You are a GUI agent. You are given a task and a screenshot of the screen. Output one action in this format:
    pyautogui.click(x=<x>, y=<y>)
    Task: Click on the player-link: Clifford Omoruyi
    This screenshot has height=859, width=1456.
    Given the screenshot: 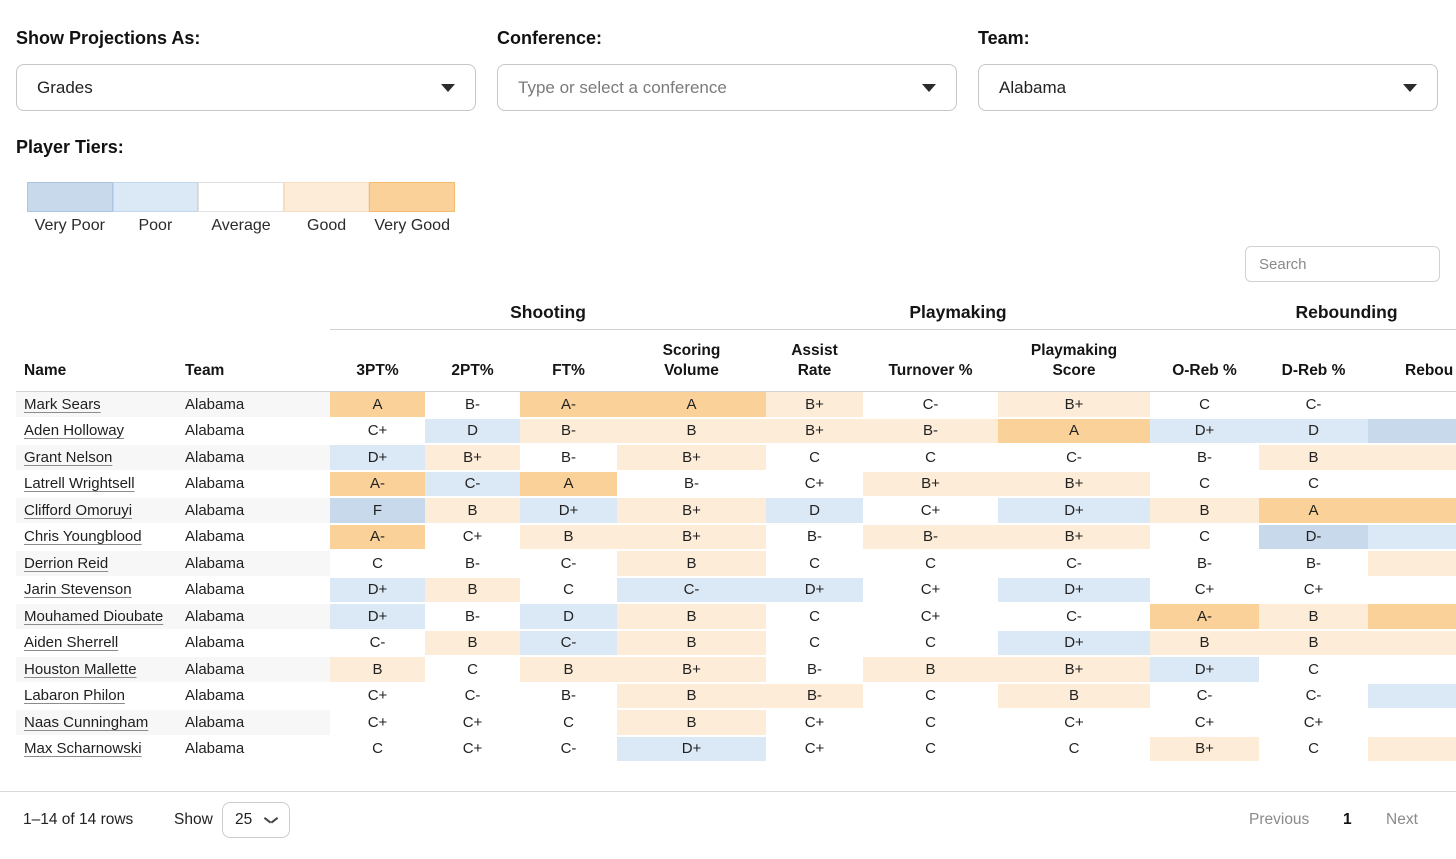 What is the action you would take?
    pyautogui.click(x=78, y=510)
    